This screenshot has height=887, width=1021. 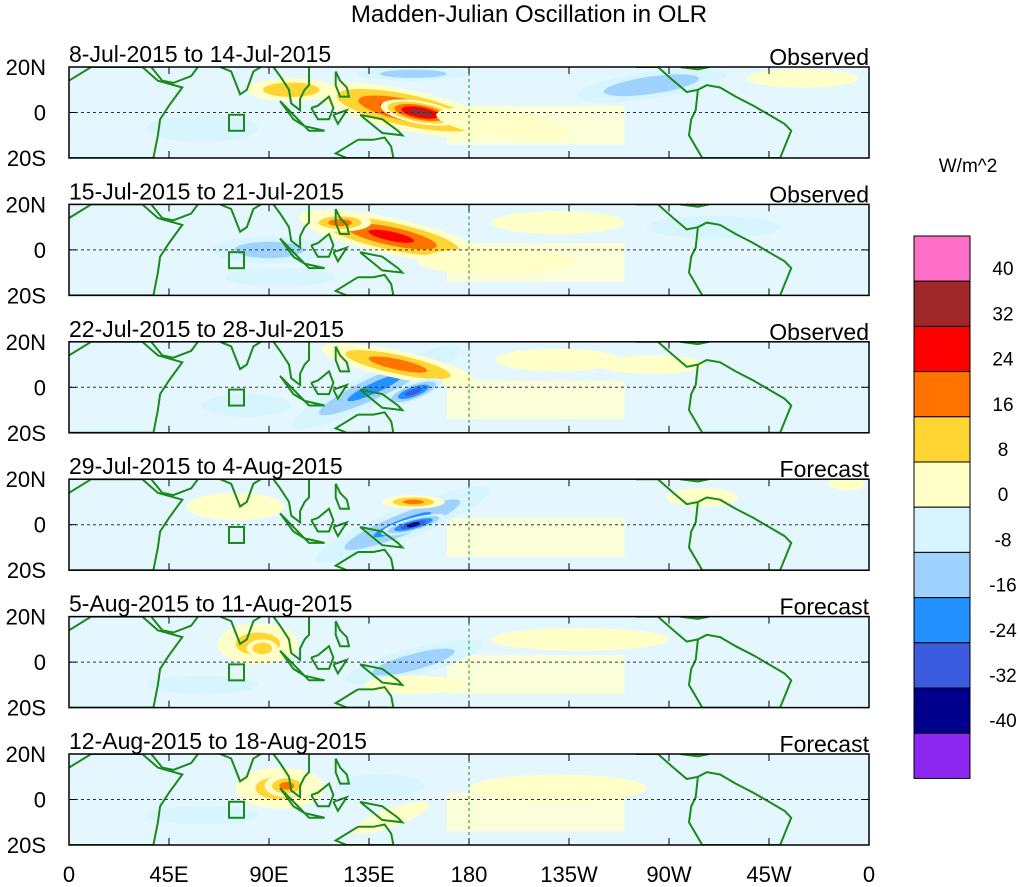 What do you see at coordinates (438, 518) in the screenshot?
I see `panel: 20N 0 20S 29-Jul-2015 to 4-Aug-2015 Forecast` at bounding box center [438, 518].